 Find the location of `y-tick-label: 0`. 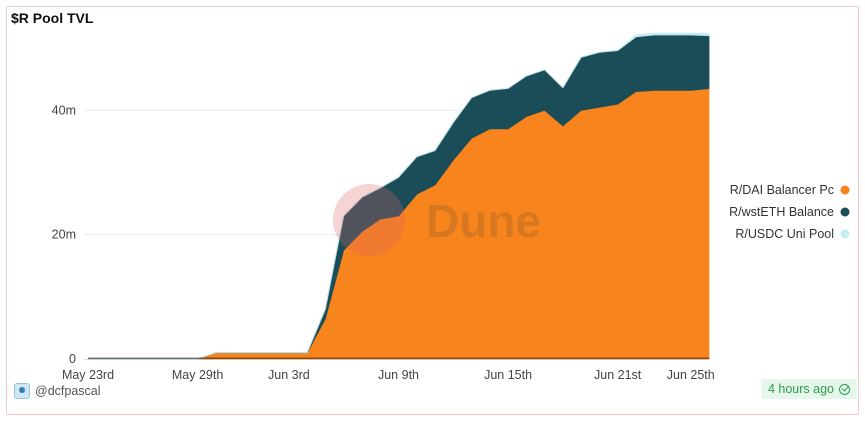

y-tick-label: 0 is located at coordinates (72, 359).